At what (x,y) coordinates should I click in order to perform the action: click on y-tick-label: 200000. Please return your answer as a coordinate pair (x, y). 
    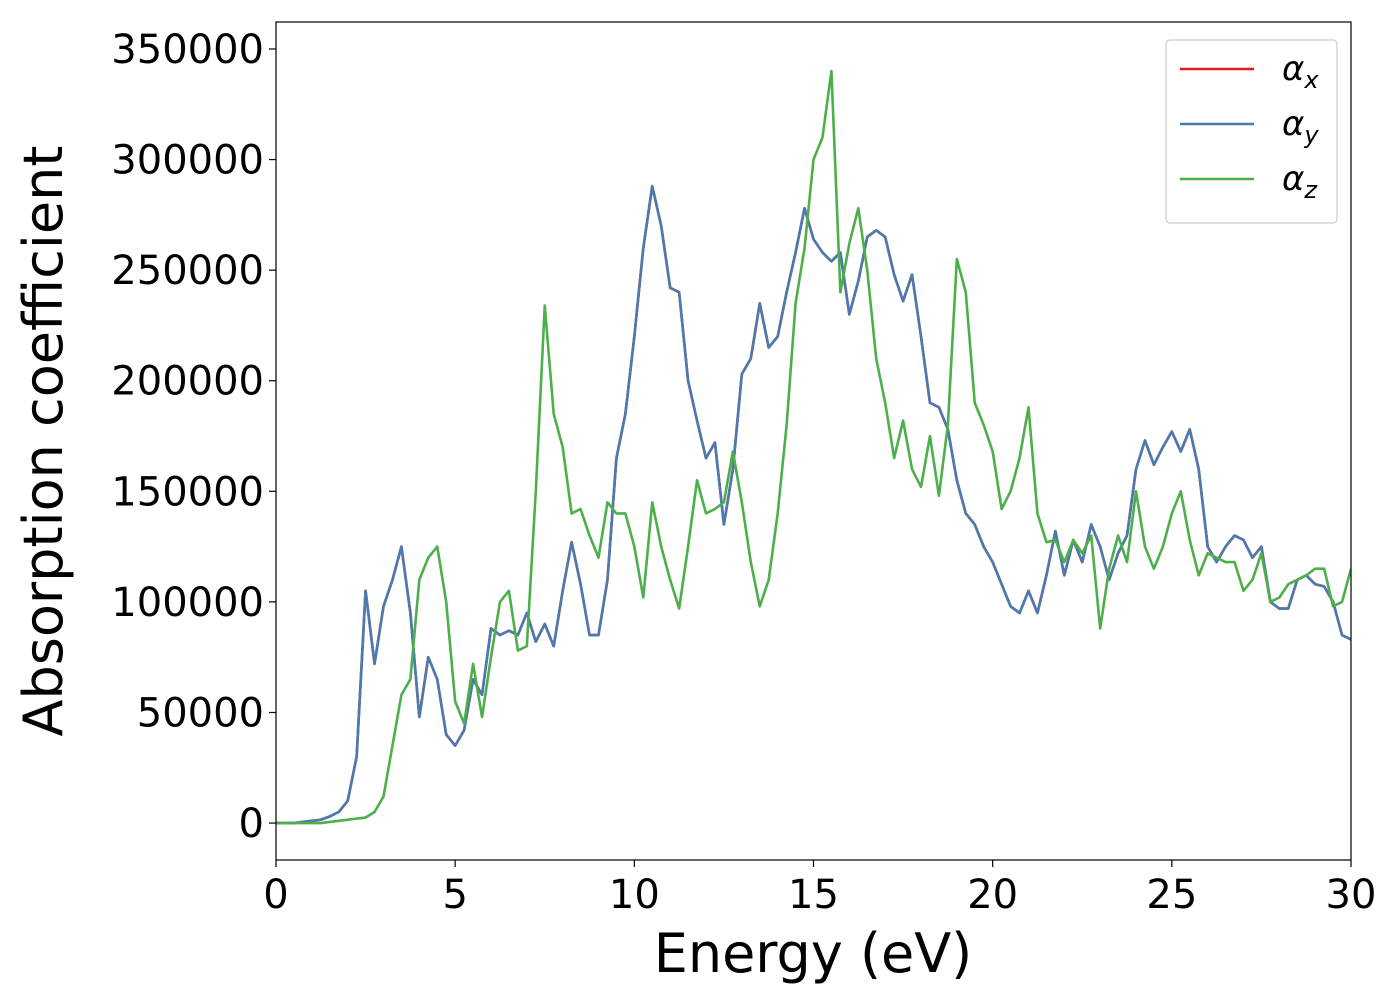
    Looking at the image, I should click on (187, 382).